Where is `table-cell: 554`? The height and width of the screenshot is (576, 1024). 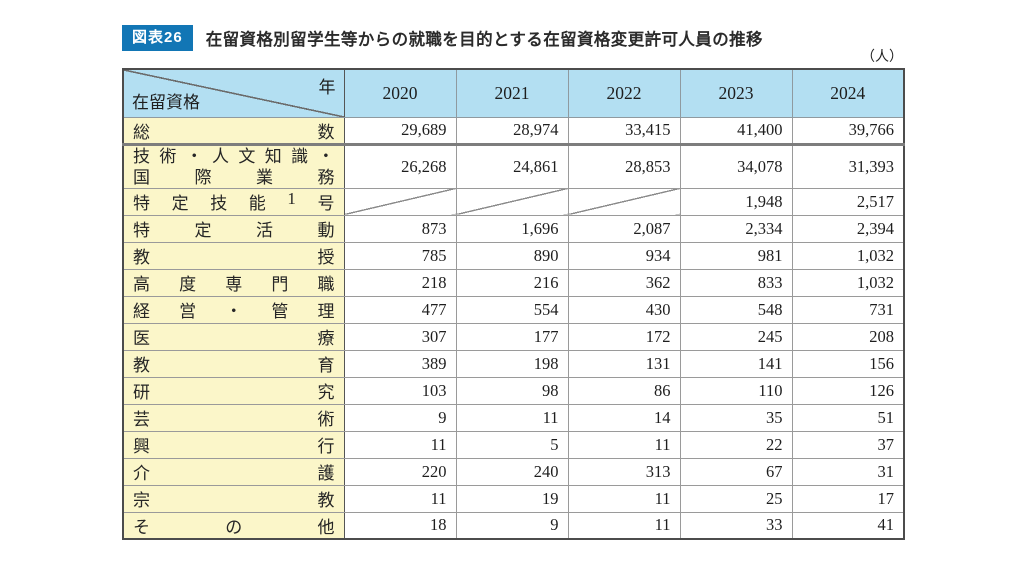
table-cell: 554 is located at coordinates (512, 309).